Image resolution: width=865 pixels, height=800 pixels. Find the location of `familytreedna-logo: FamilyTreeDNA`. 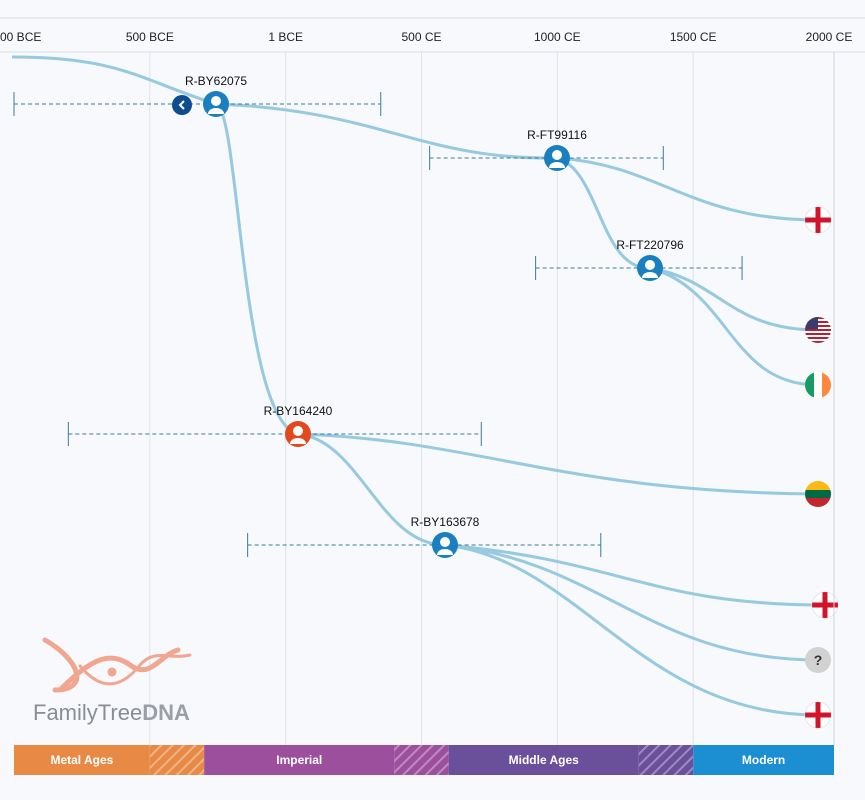

familytreedna-logo: FamilyTreeDNA is located at coordinates (112, 681).